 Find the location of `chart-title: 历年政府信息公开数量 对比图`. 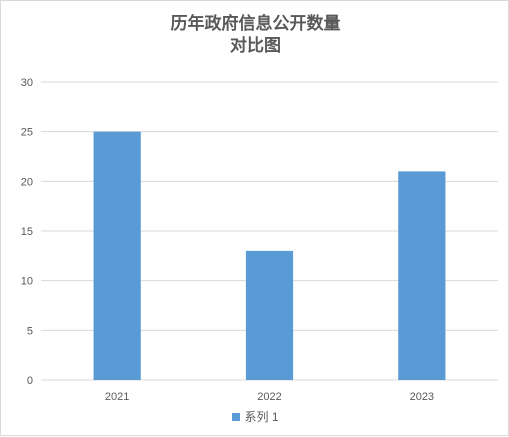

chart-title: 历年政府信息公开数量 对比图 is located at coordinates (255, 35).